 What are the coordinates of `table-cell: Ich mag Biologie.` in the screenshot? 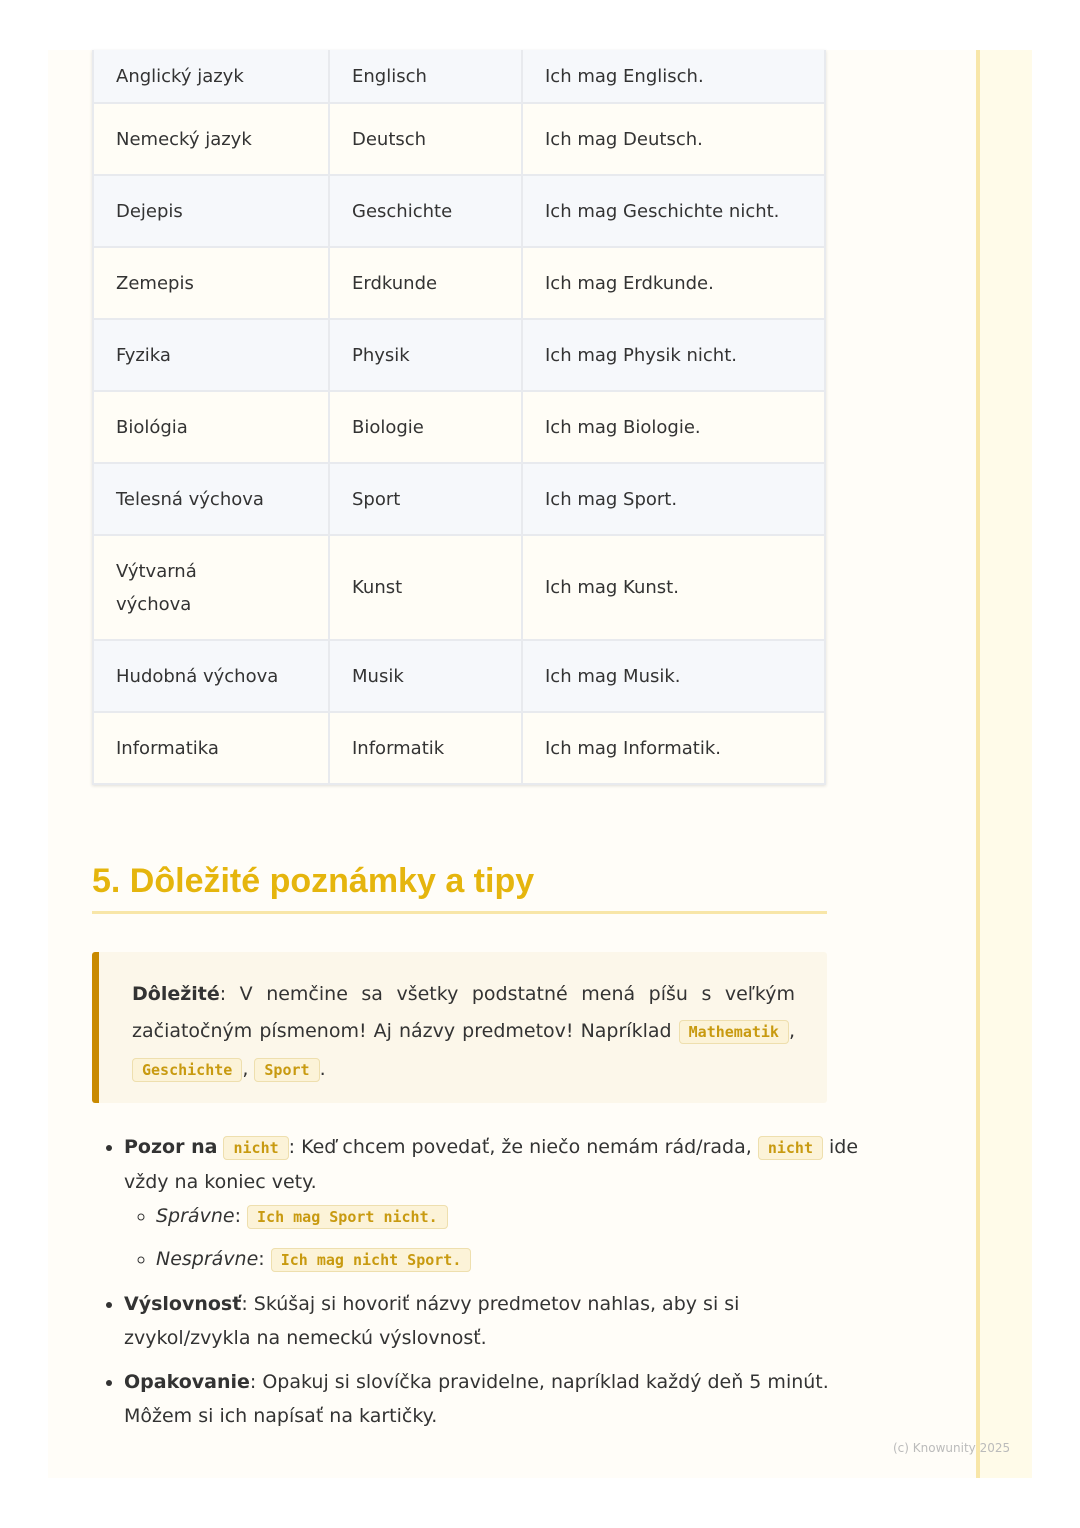 It's located at (673, 427).